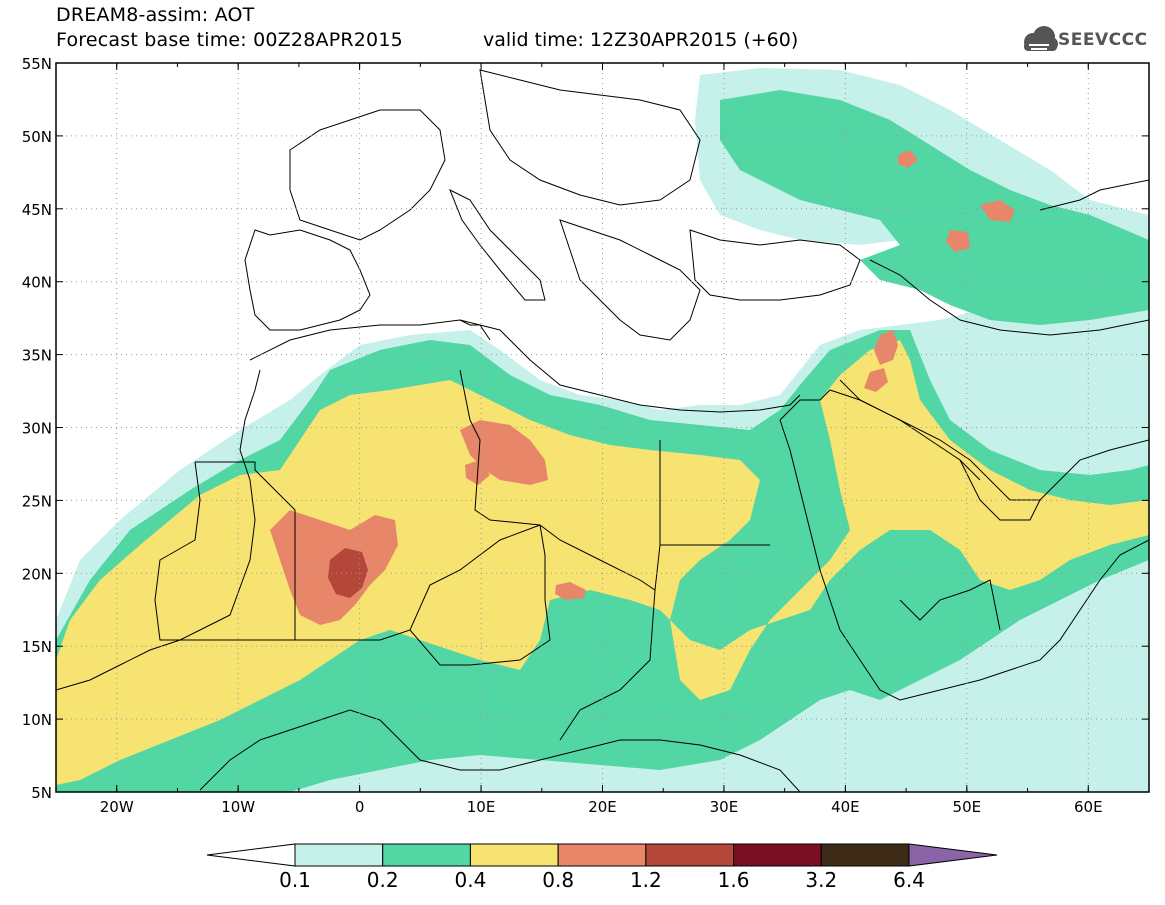 The width and height of the screenshot is (1165, 905). I want to click on lon-label: 60E, so click(1088, 807).